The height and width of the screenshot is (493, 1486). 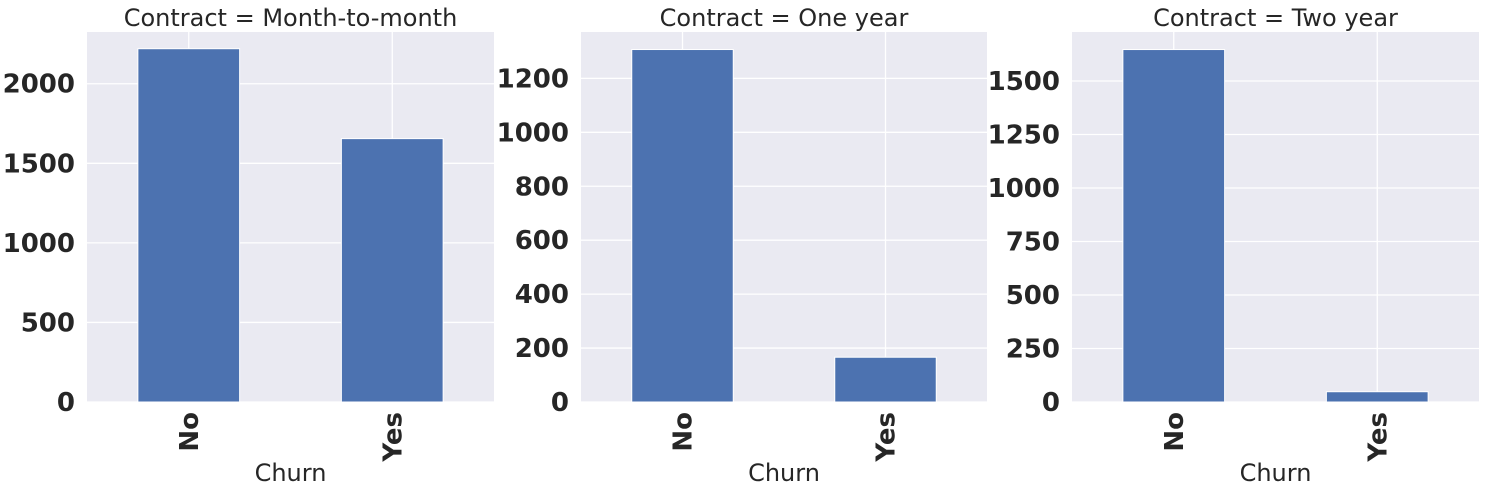 What do you see at coordinates (533, 79) in the screenshot?
I see `y-tick-label: 1200` at bounding box center [533, 79].